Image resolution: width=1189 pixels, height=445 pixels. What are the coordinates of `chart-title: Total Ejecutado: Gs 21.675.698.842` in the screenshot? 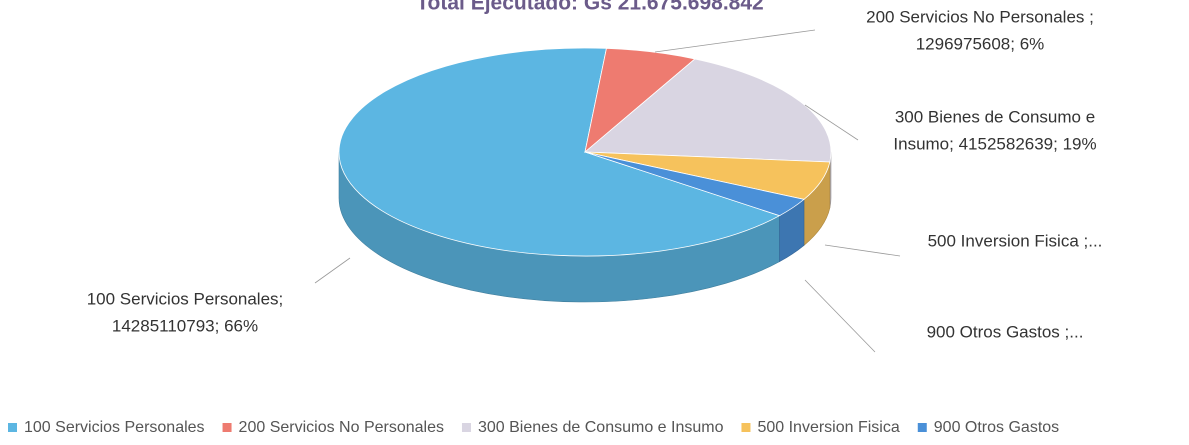 It's located at (589, 7).